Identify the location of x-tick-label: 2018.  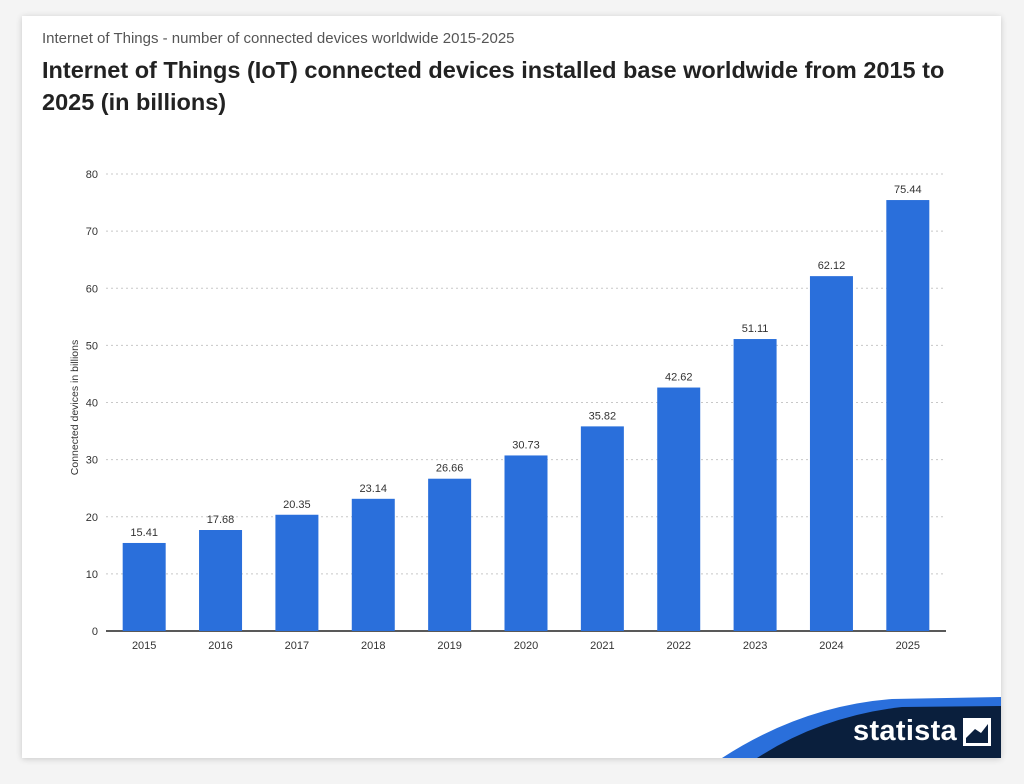
(373, 646).